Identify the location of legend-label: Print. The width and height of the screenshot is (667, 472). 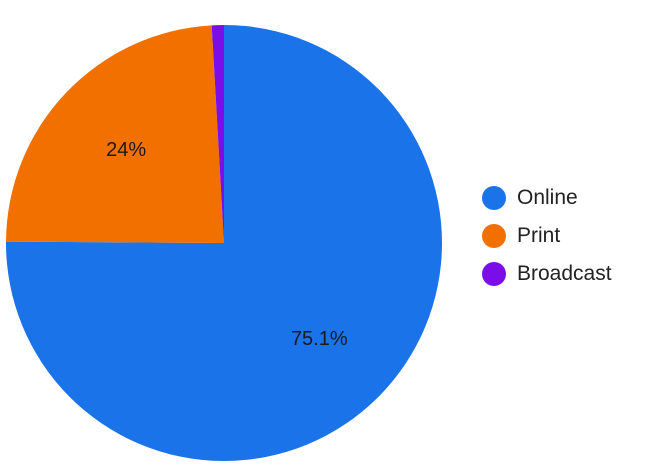
(539, 235).